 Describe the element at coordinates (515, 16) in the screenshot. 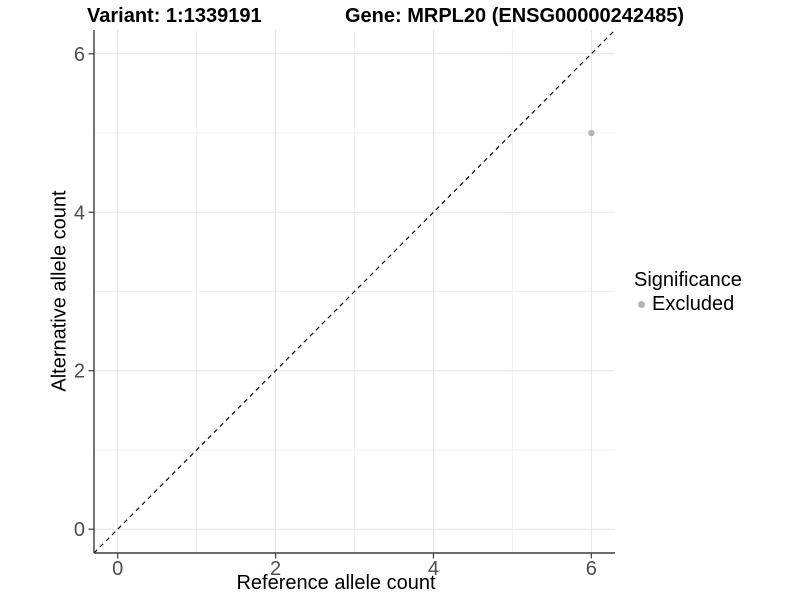

I see `plot-title-gene: Gene: MRPL20 (ENSG00000242485)` at that location.